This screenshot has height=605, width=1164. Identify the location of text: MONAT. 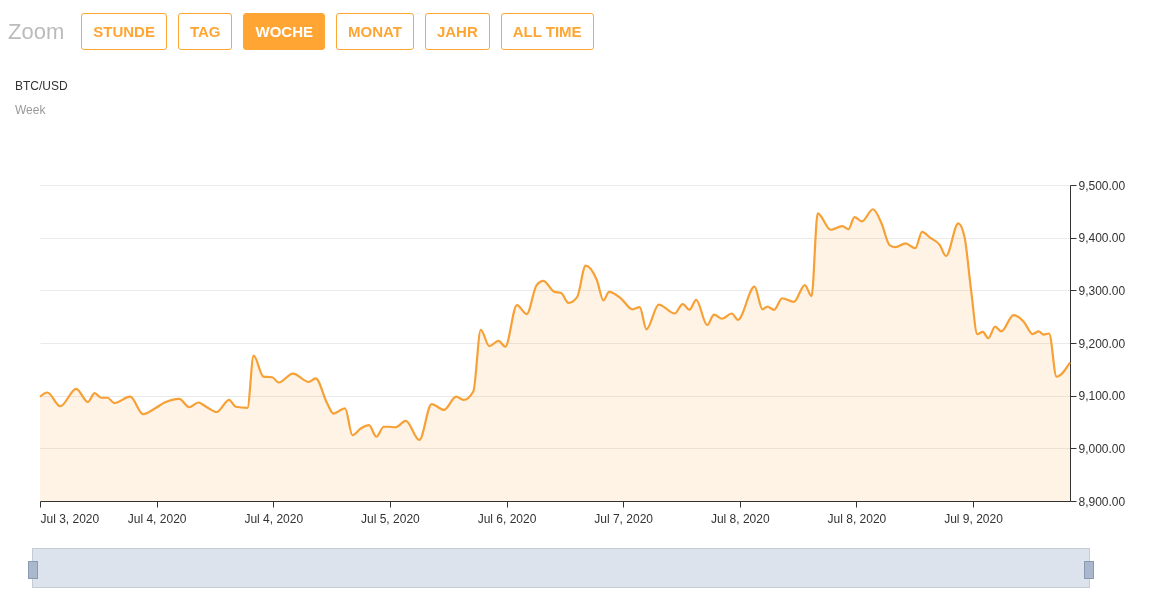
(374, 31).